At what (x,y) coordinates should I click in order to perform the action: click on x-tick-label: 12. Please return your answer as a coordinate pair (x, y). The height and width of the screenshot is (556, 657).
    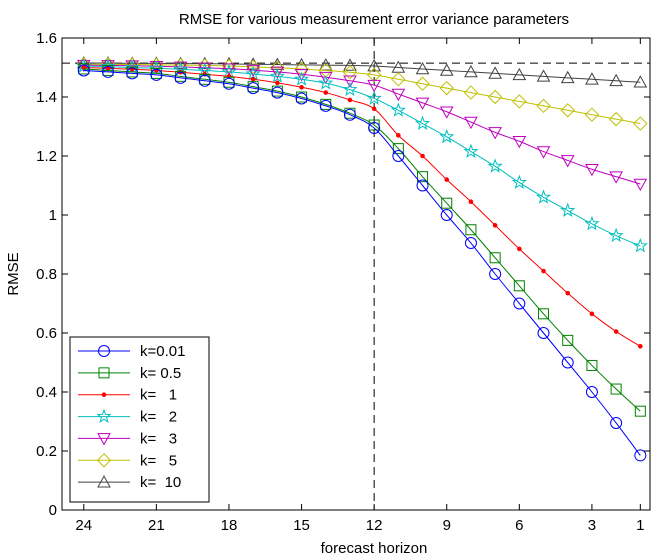
    Looking at the image, I should click on (374, 525).